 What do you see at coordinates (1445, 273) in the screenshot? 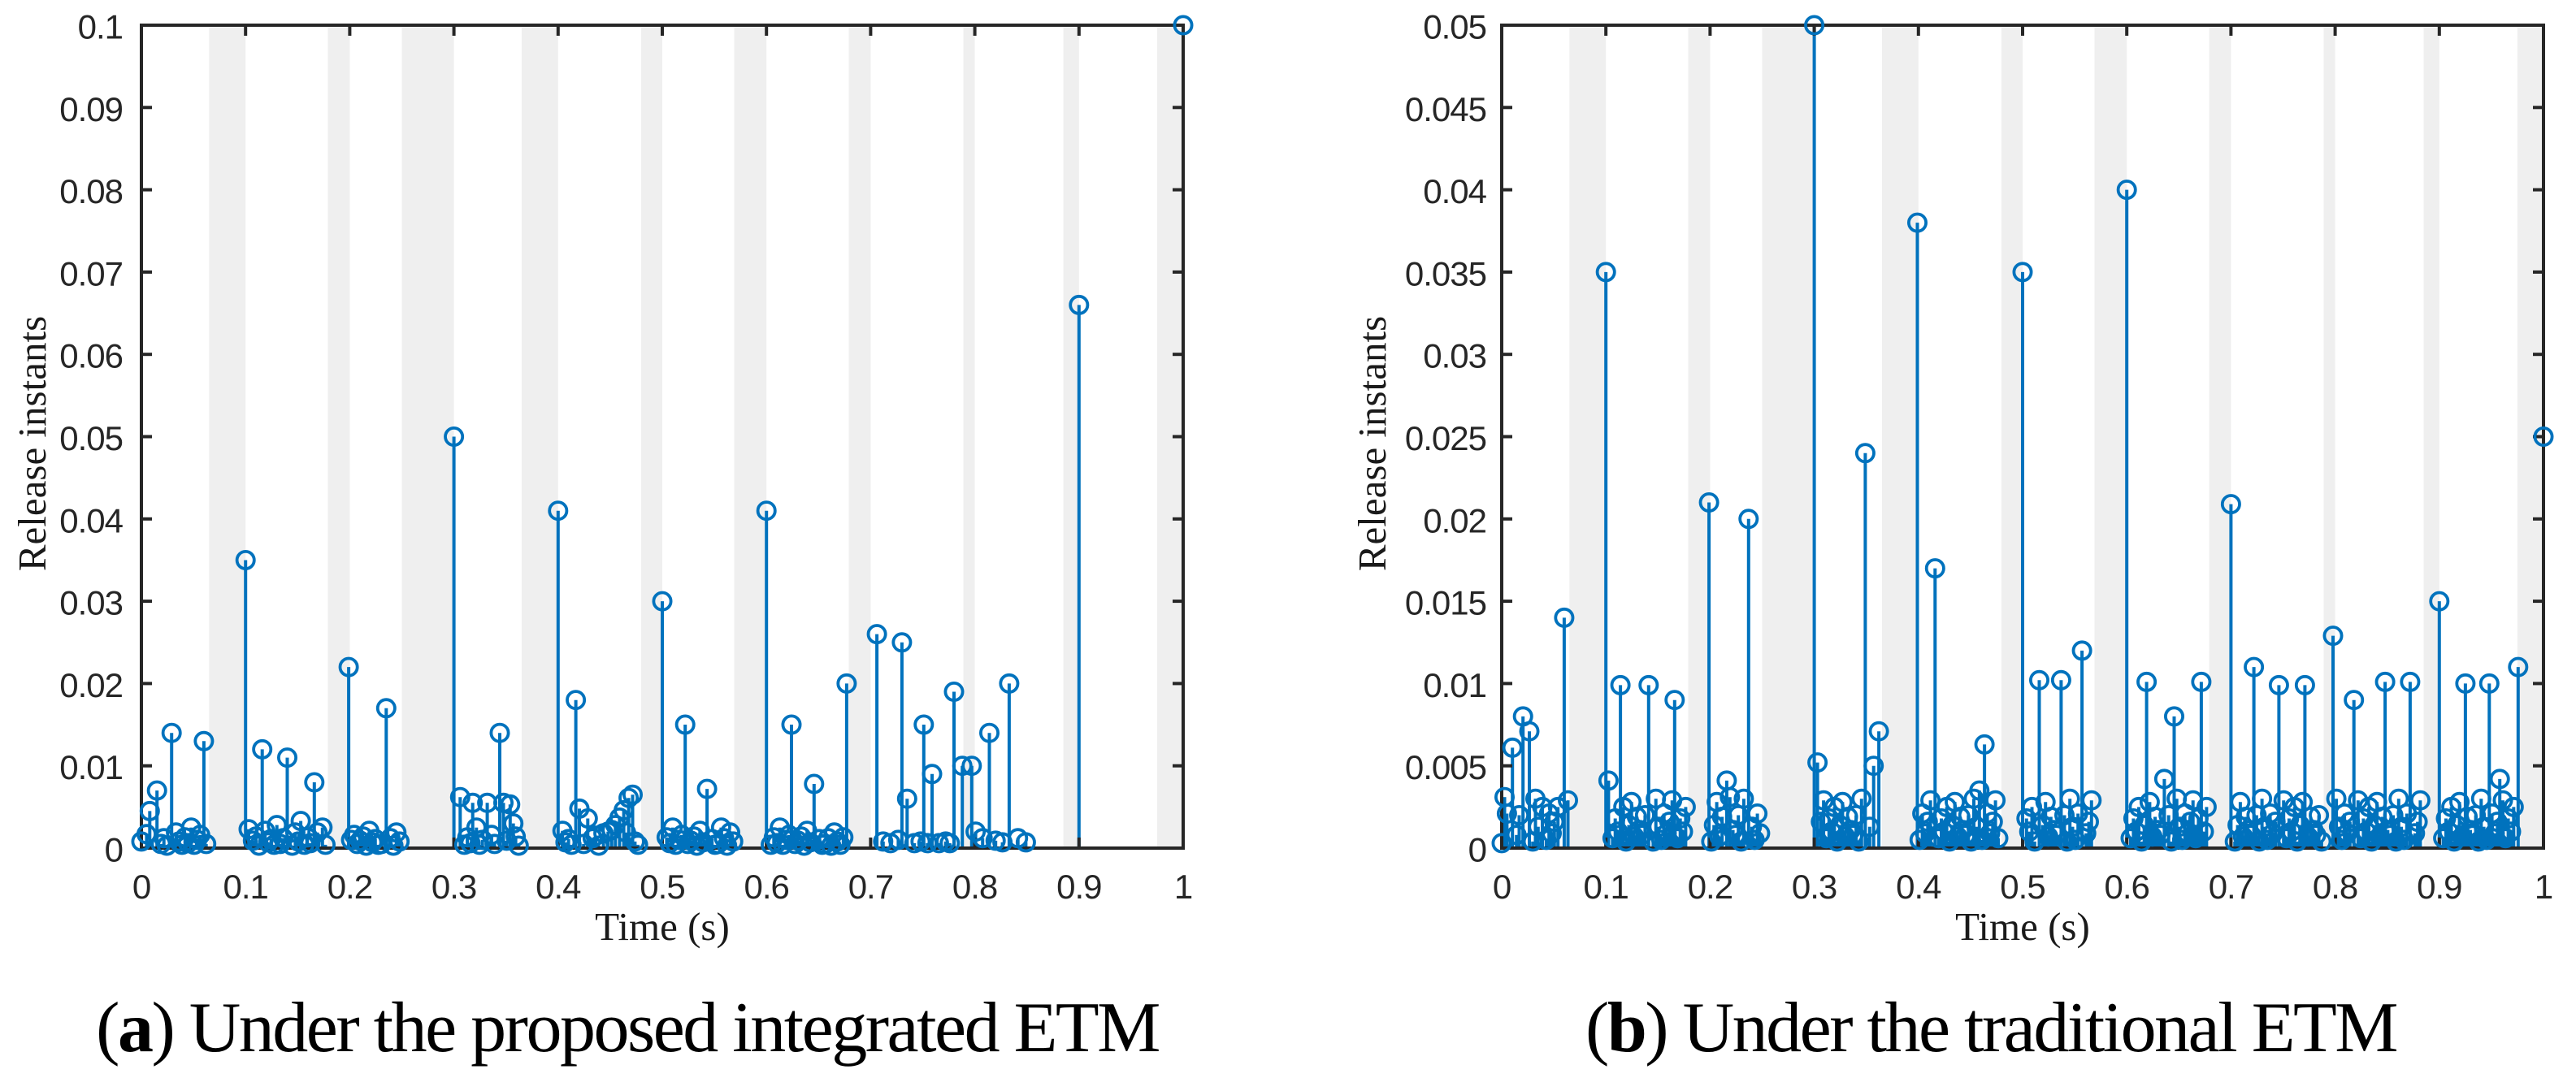
I see `svg-text: 0.035` at bounding box center [1445, 273].